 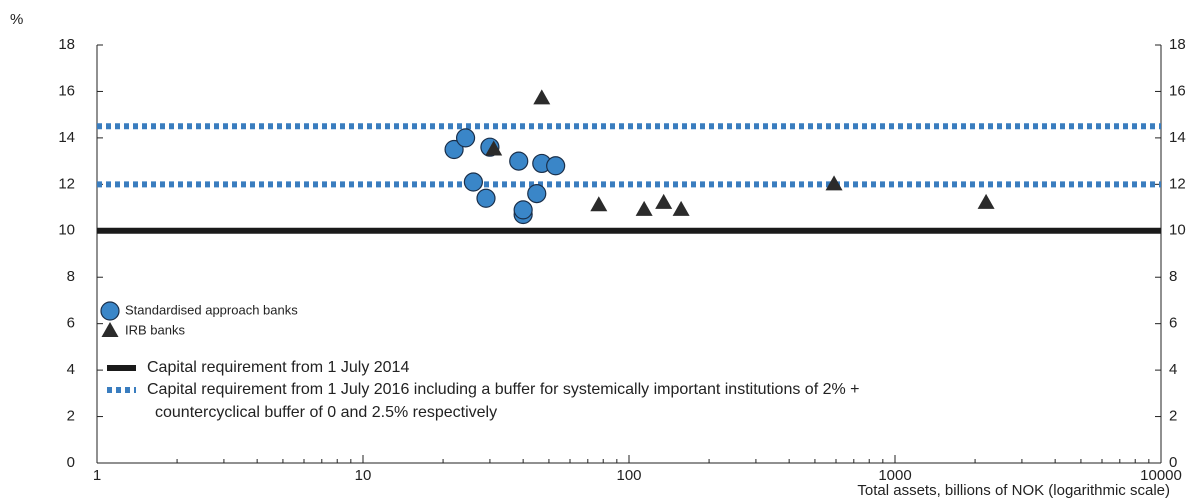 What do you see at coordinates (71, 323) in the screenshot?
I see `y-tick-label: 6` at bounding box center [71, 323].